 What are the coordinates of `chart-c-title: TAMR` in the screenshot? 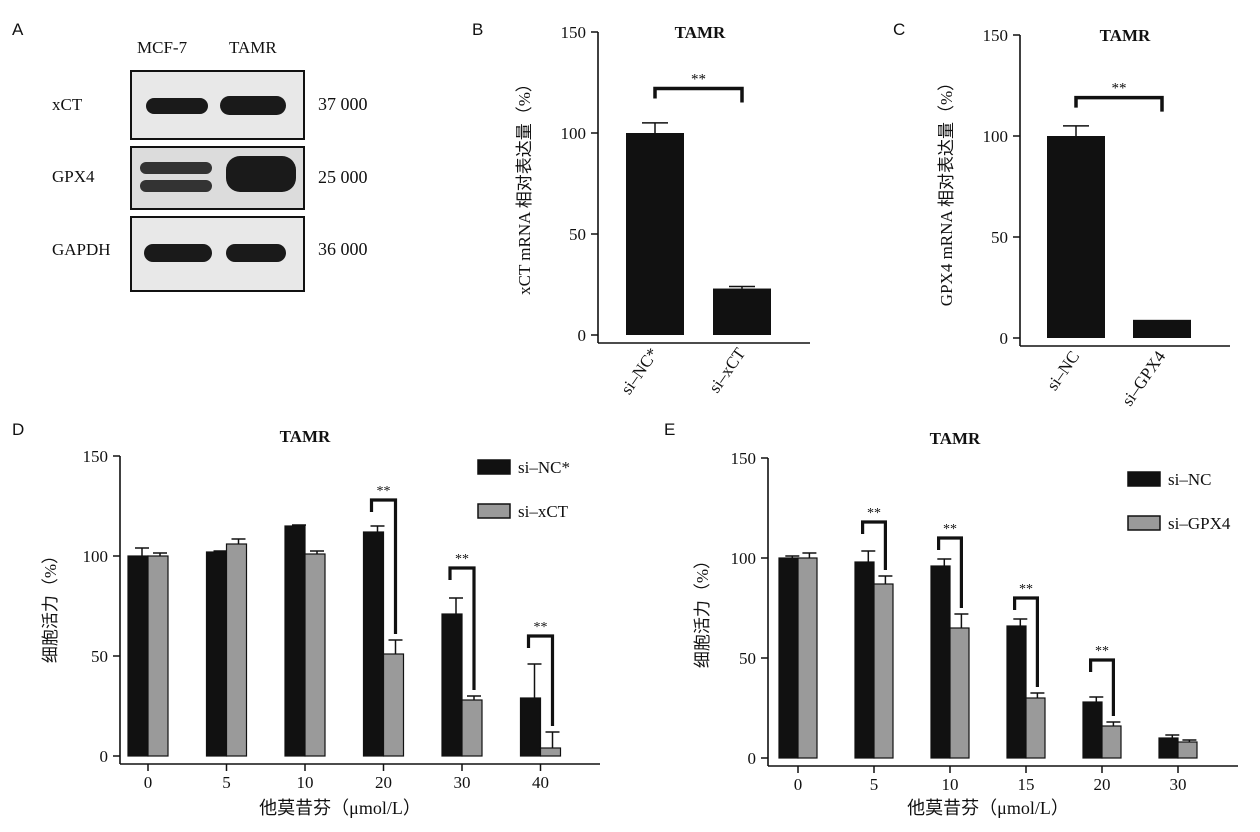 It's located at (1125, 35).